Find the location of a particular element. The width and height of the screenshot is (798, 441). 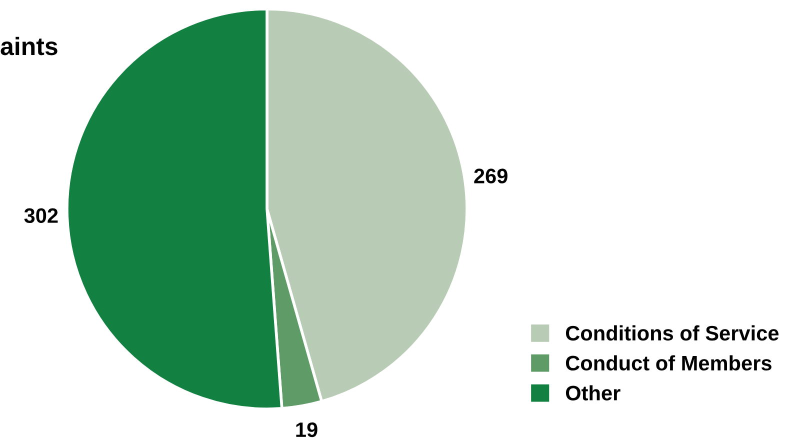

legend-label: Conduct of Members is located at coordinates (669, 363).